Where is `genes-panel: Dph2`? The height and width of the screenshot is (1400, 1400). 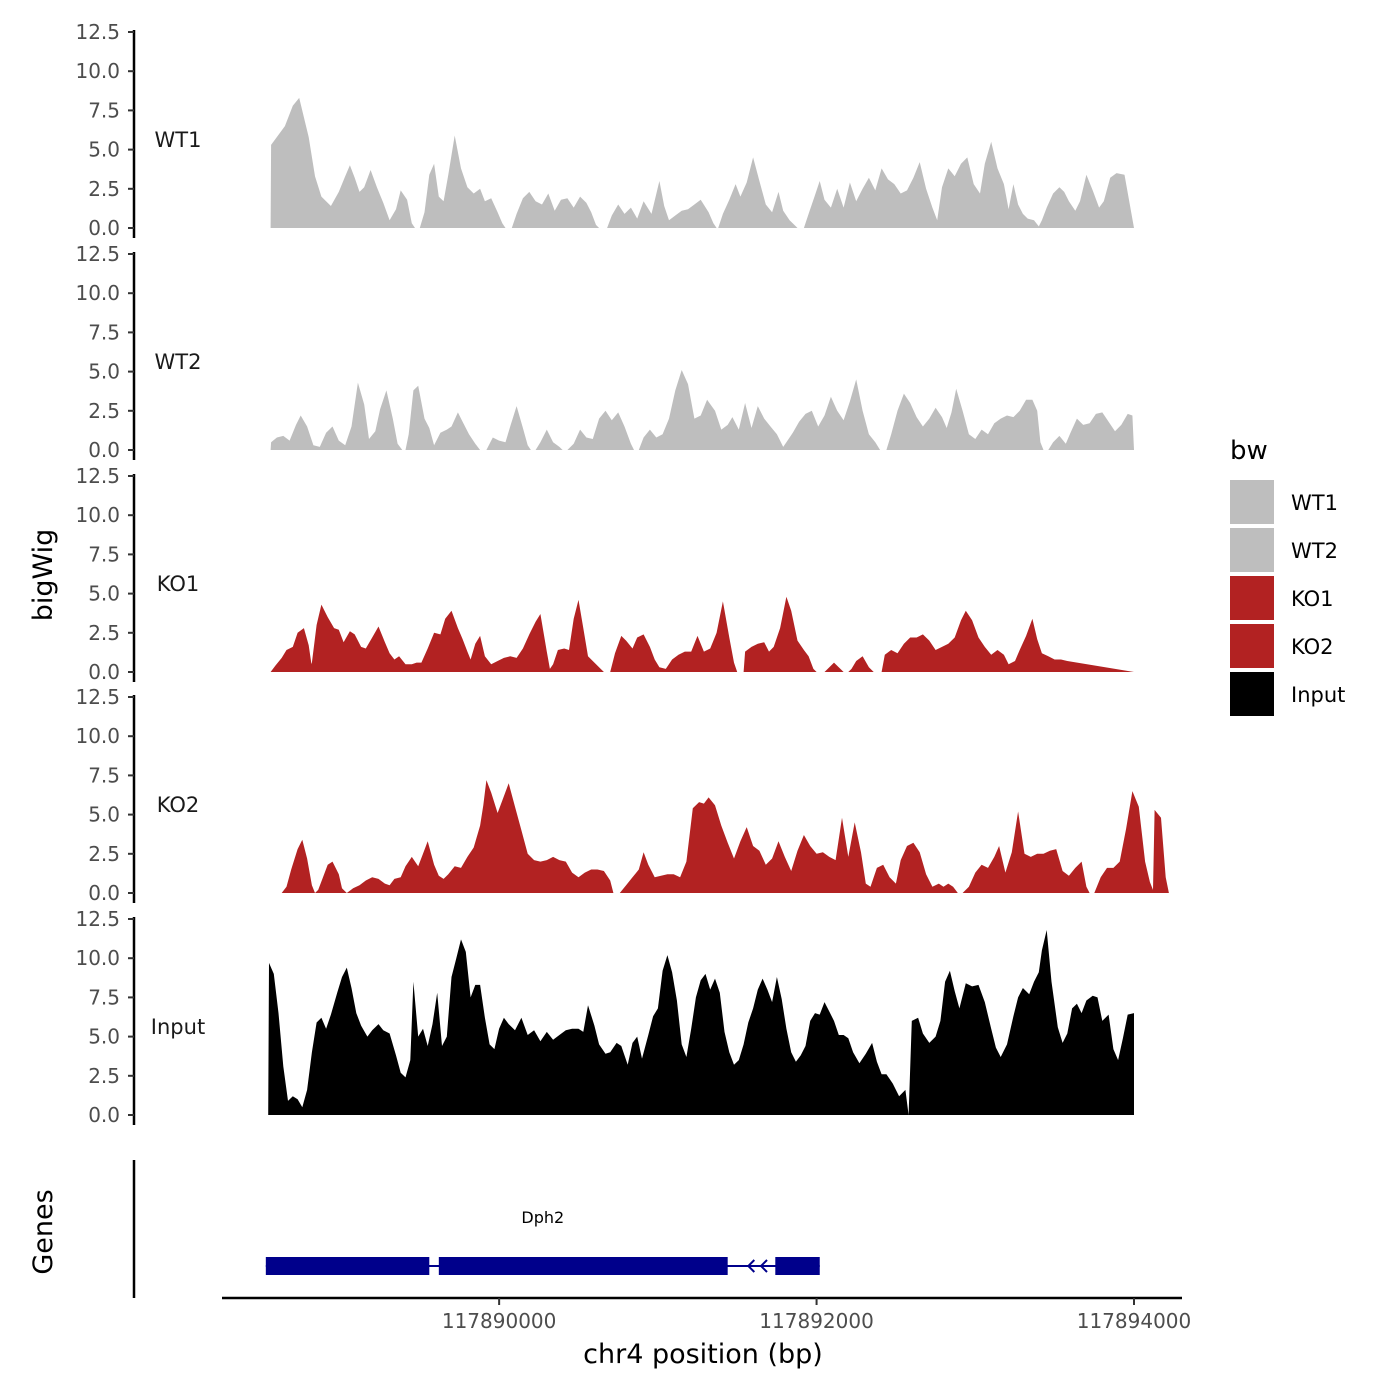 genes-panel: Dph2 is located at coordinates (476, 1229).